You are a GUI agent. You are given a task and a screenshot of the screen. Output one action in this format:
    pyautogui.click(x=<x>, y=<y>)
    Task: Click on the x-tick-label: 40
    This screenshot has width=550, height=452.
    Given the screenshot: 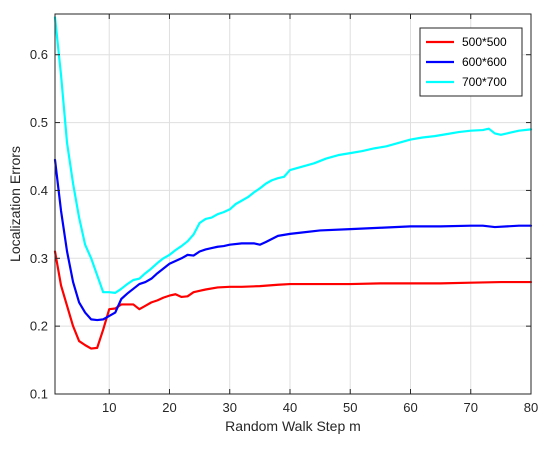 What is the action you would take?
    pyautogui.click(x=290, y=407)
    